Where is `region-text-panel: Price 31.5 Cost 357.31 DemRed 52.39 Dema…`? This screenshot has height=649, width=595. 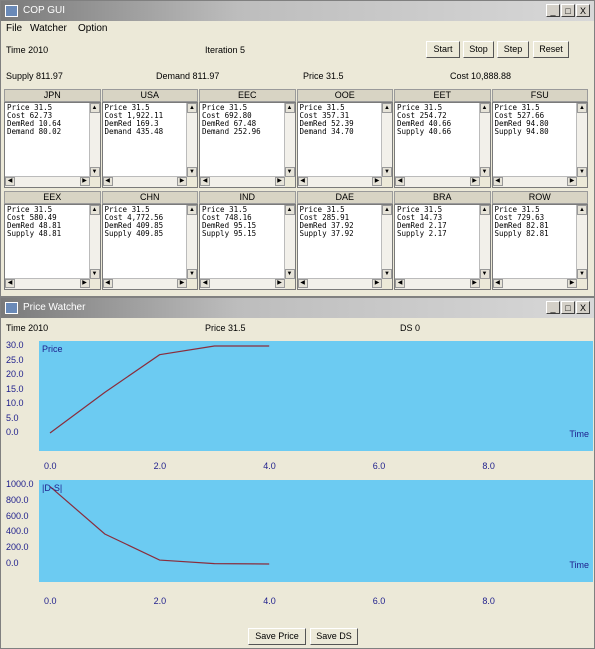 region-text-panel: Price 31.5 Cost 357.31 DemRed 52.39 Dema… is located at coordinates (344, 145).